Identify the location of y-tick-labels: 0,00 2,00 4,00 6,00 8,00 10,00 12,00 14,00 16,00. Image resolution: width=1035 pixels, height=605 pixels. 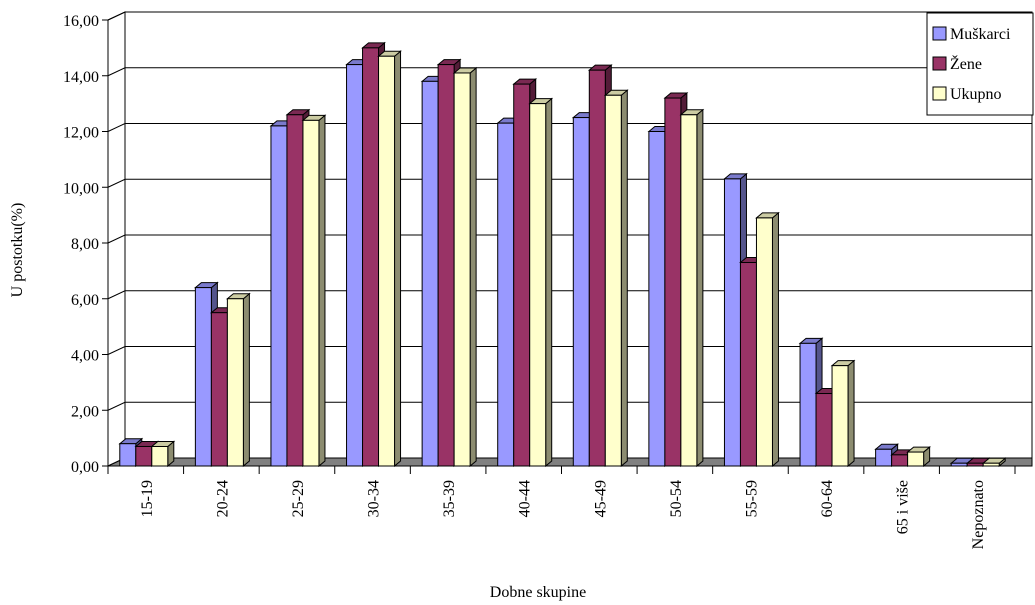
(81, 244).